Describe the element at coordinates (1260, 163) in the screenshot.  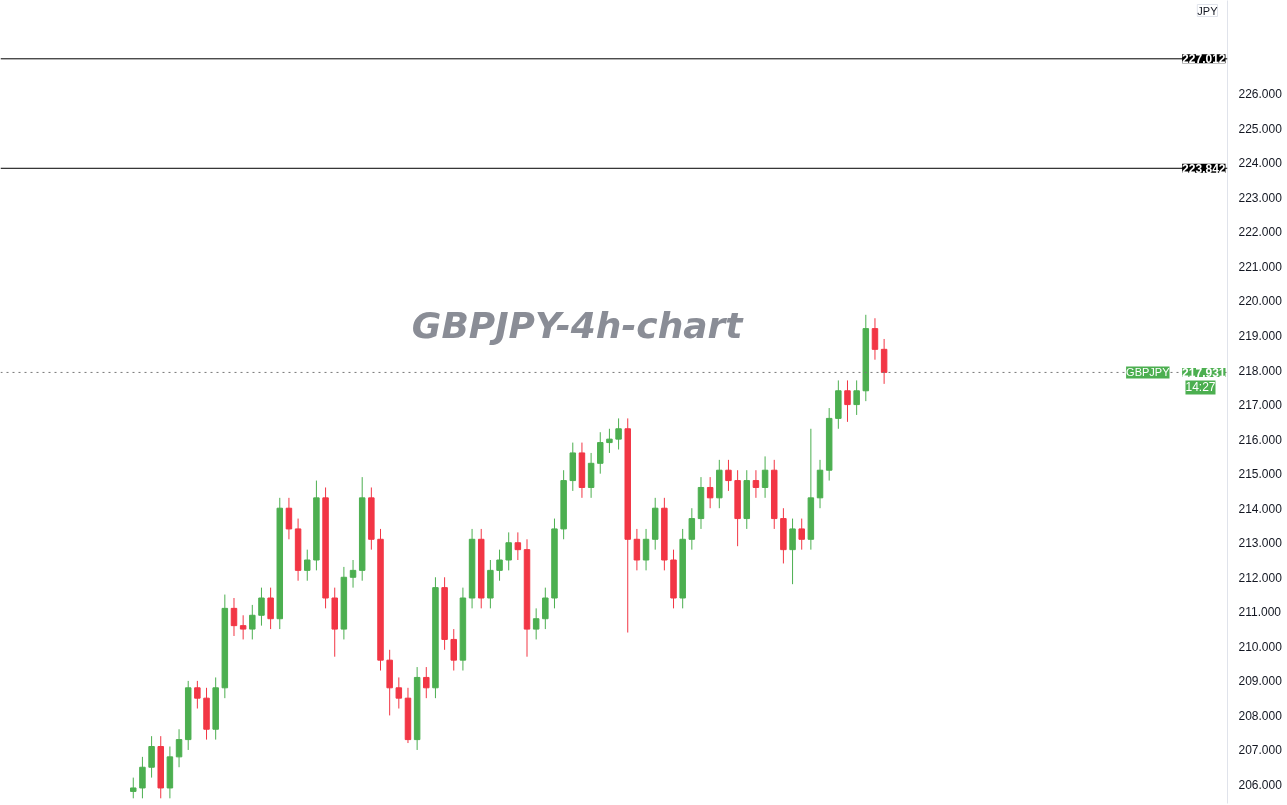
I see `y-tick-label: 224.000` at that location.